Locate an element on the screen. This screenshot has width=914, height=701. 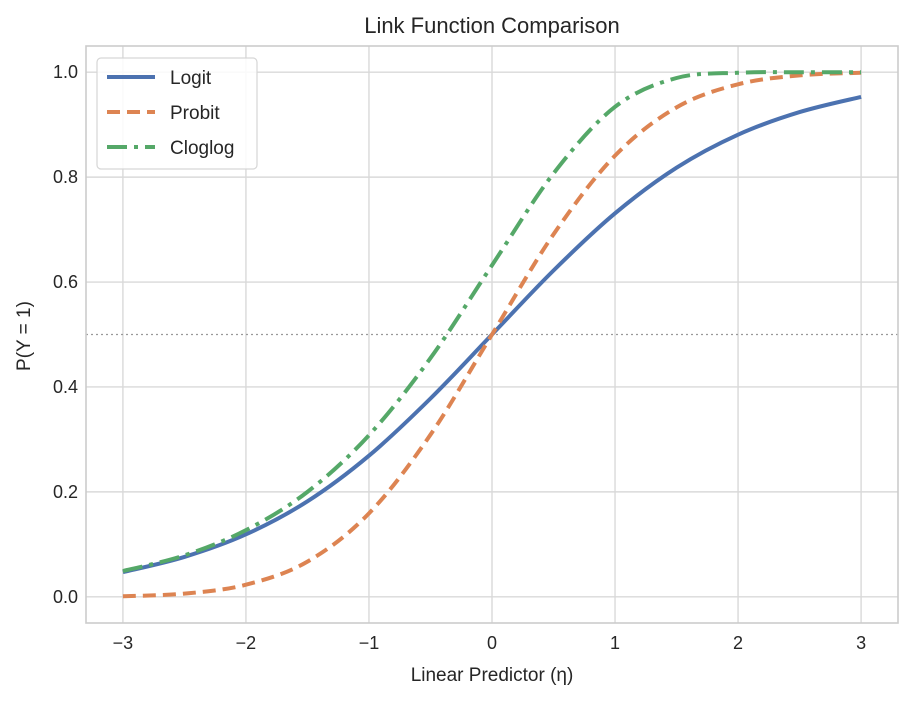
x-tick-label: 0 is located at coordinates (492, 643).